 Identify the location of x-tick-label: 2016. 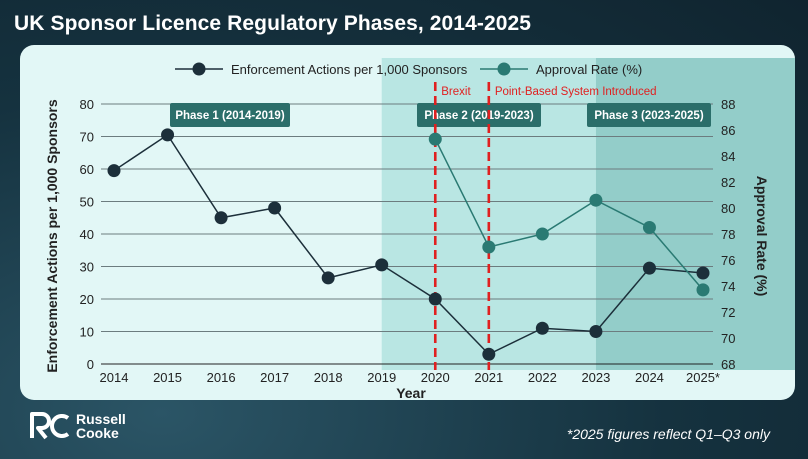
(221, 377).